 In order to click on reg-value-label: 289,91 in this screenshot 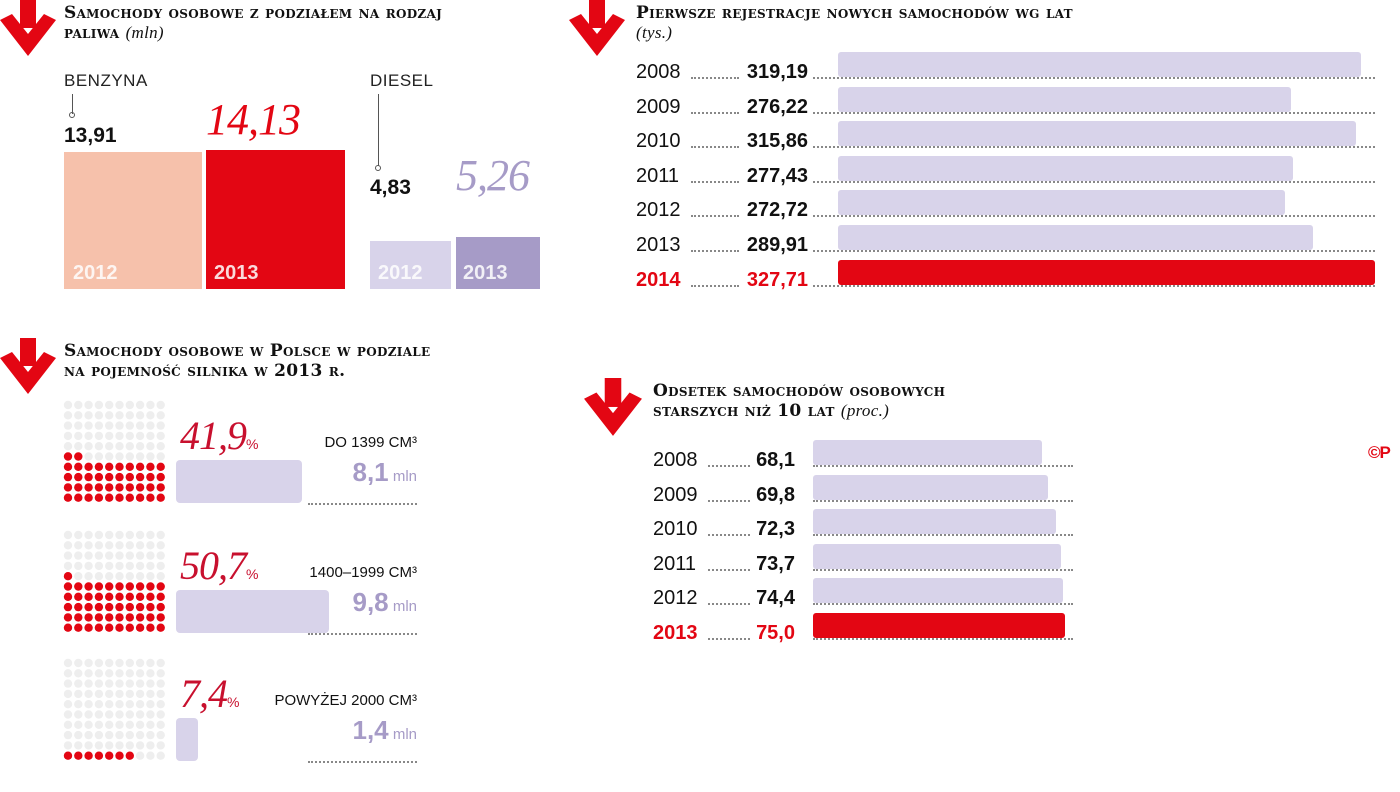, I will do `click(777, 245)`.